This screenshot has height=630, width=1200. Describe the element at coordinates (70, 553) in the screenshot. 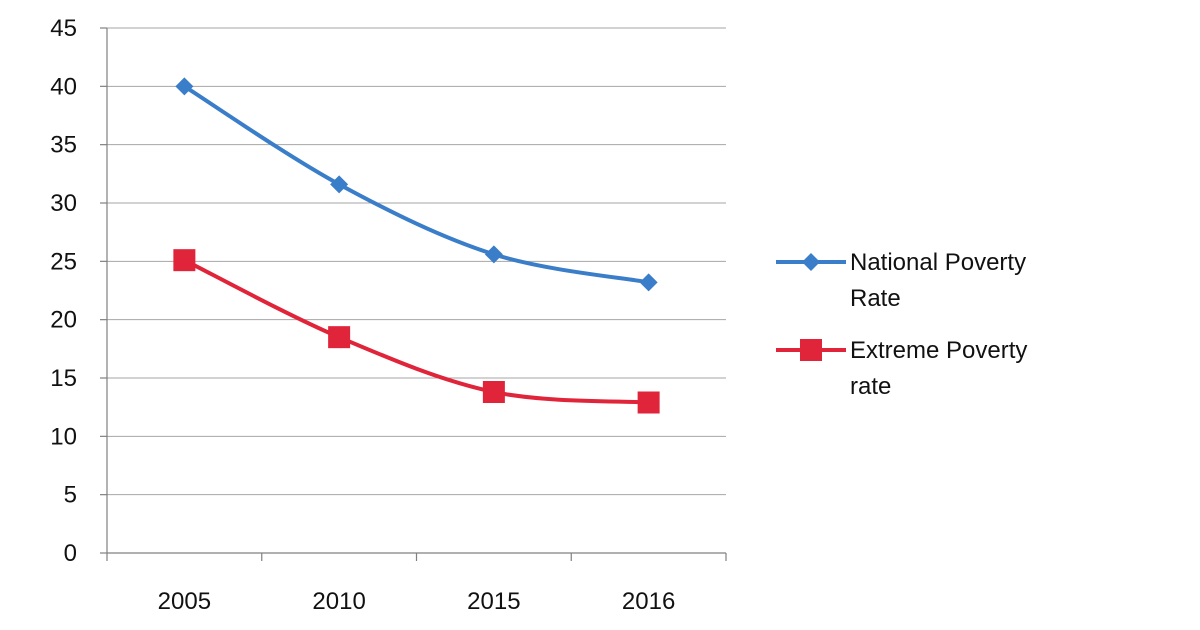

I see `y-tick-label: 0` at that location.